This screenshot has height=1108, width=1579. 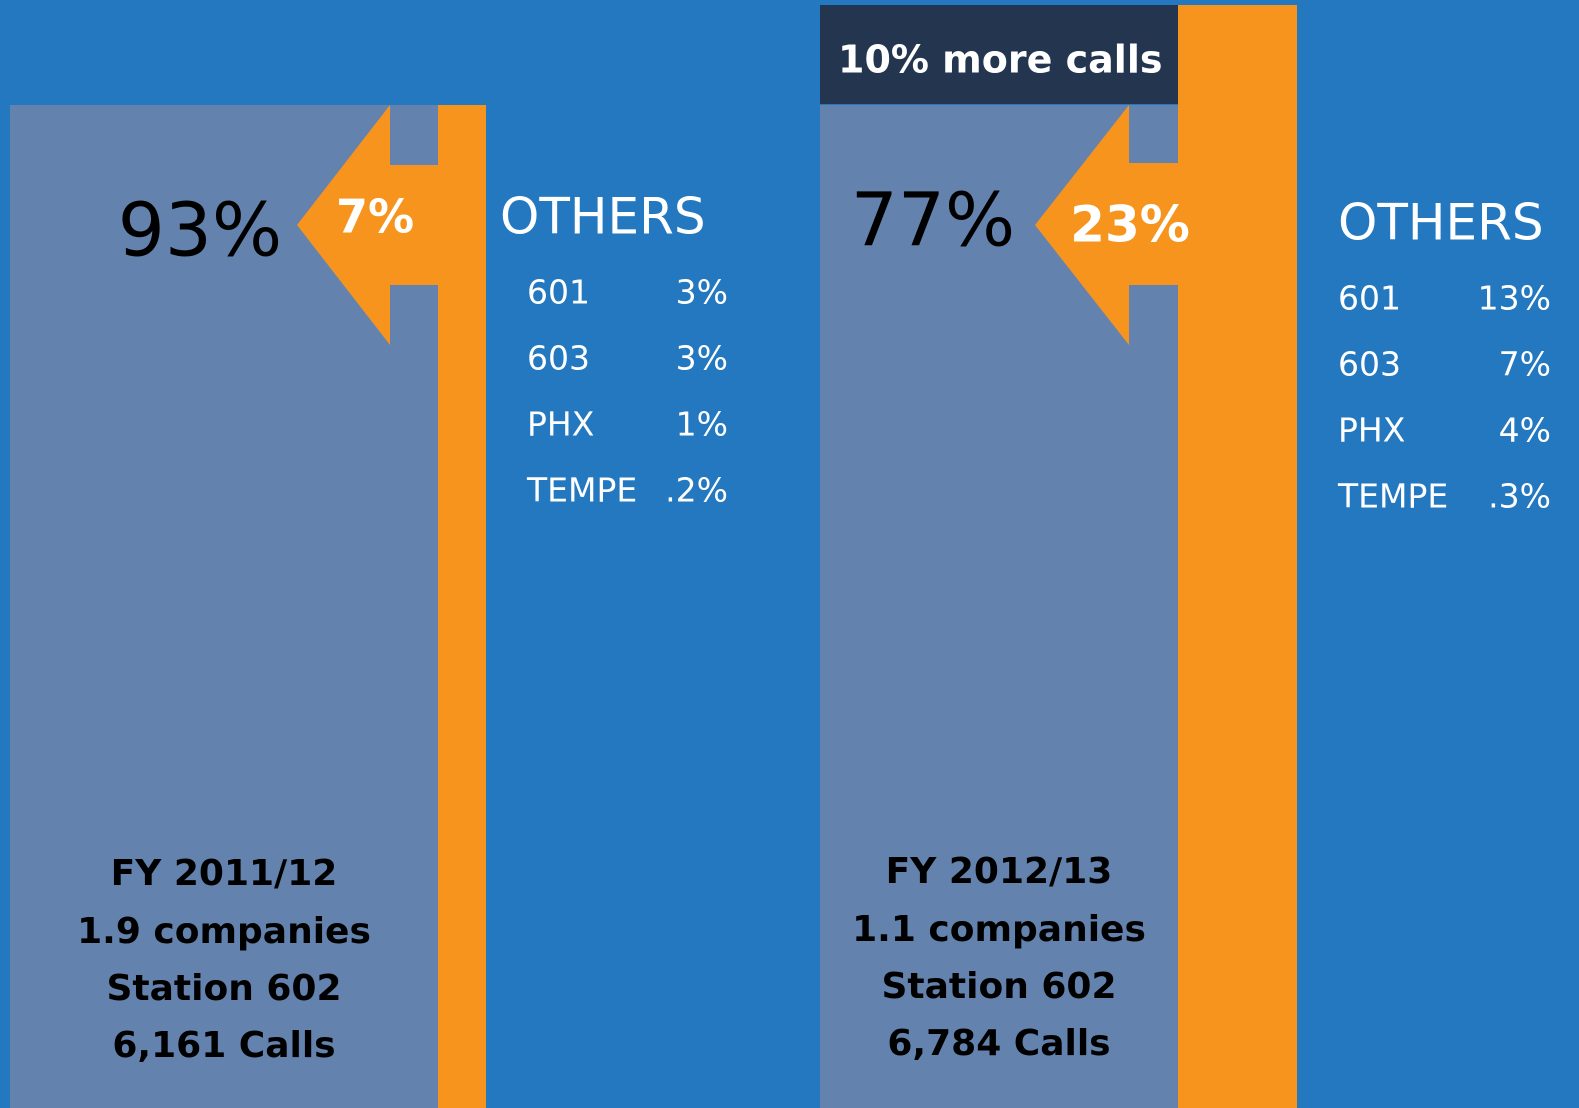 I want to click on footer-line: FY 2011/12, so click(x=224, y=873).